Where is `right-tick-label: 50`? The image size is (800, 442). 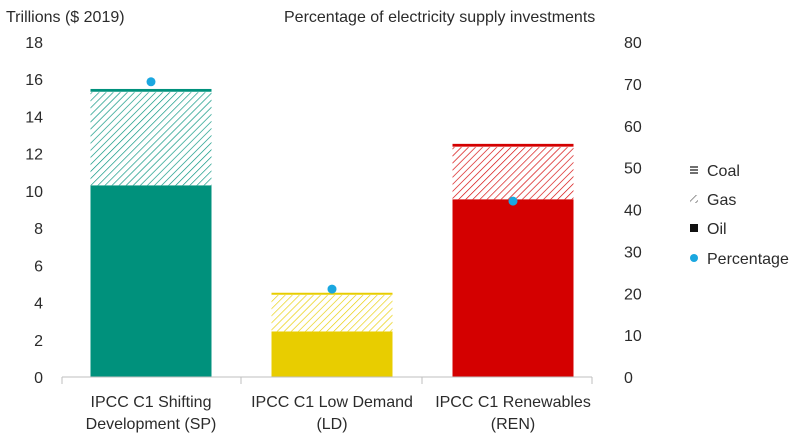 right-tick-label: 50 is located at coordinates (633, 169).